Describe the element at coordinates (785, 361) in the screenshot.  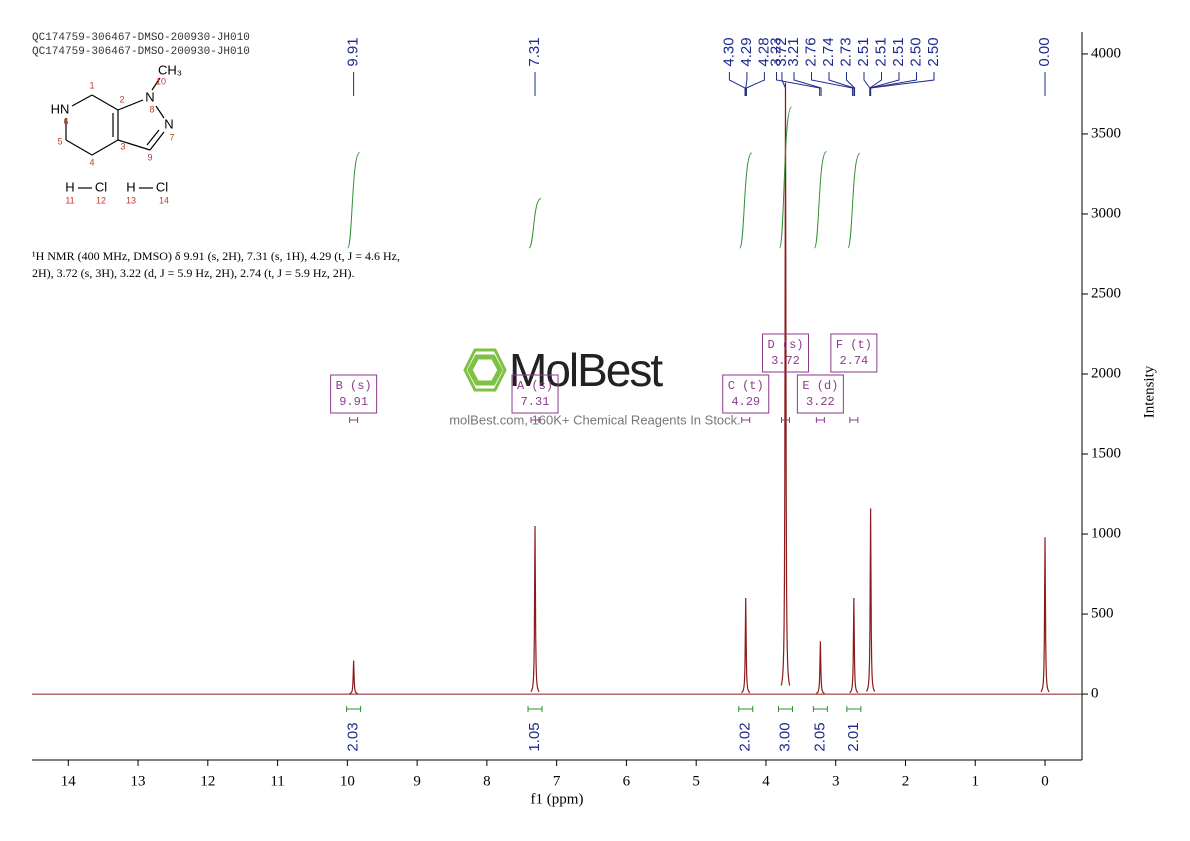
I see `multiplet-shift: 3.72` at that location.